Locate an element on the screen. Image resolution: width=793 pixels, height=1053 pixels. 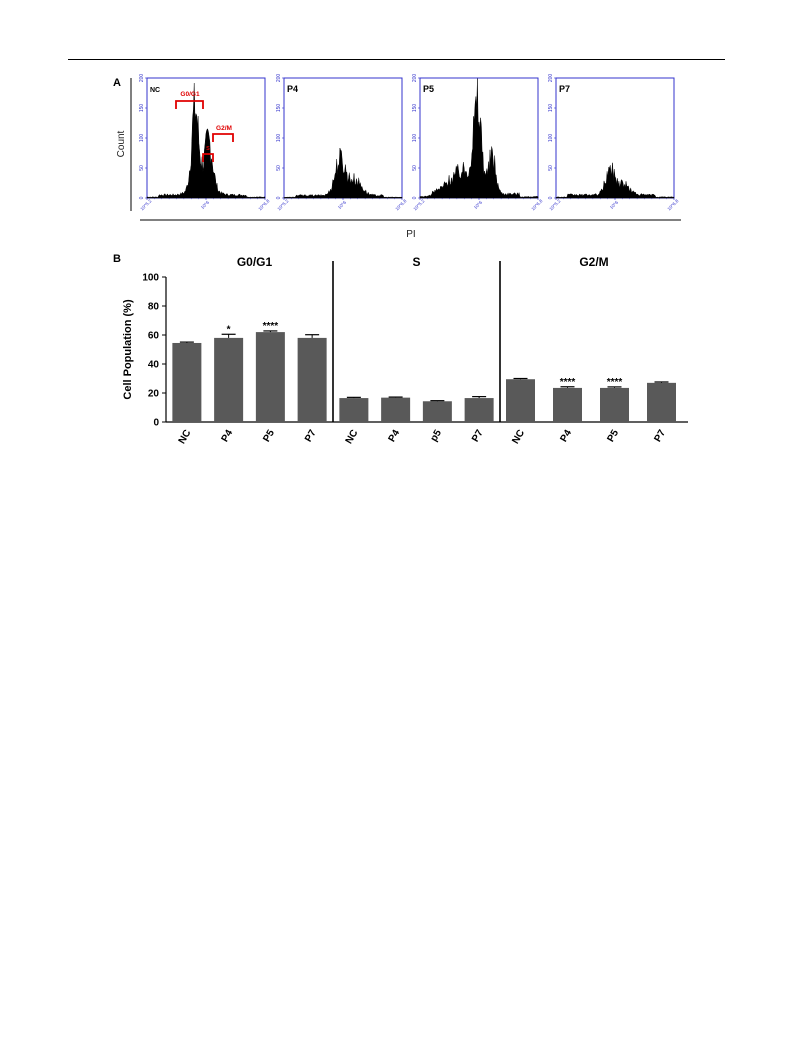
gate-g0g1-bracket is located at coordinates (189, 104).